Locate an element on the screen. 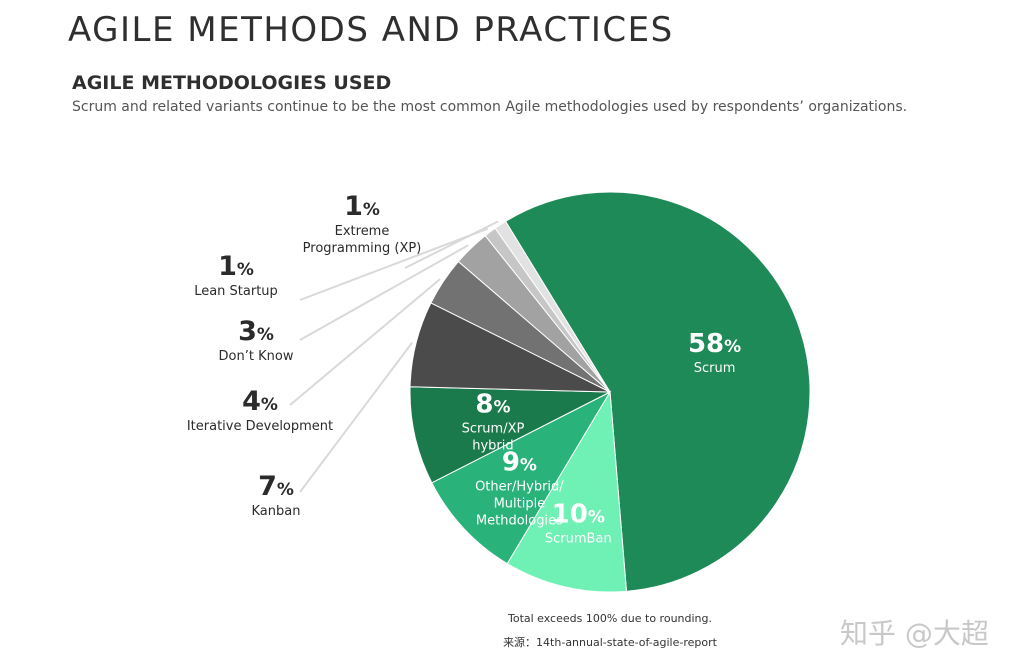 Image resolution: width=1030 pixels, height=672 pixels. slice-category-label: Multiple is located at coordinates (520, 504).